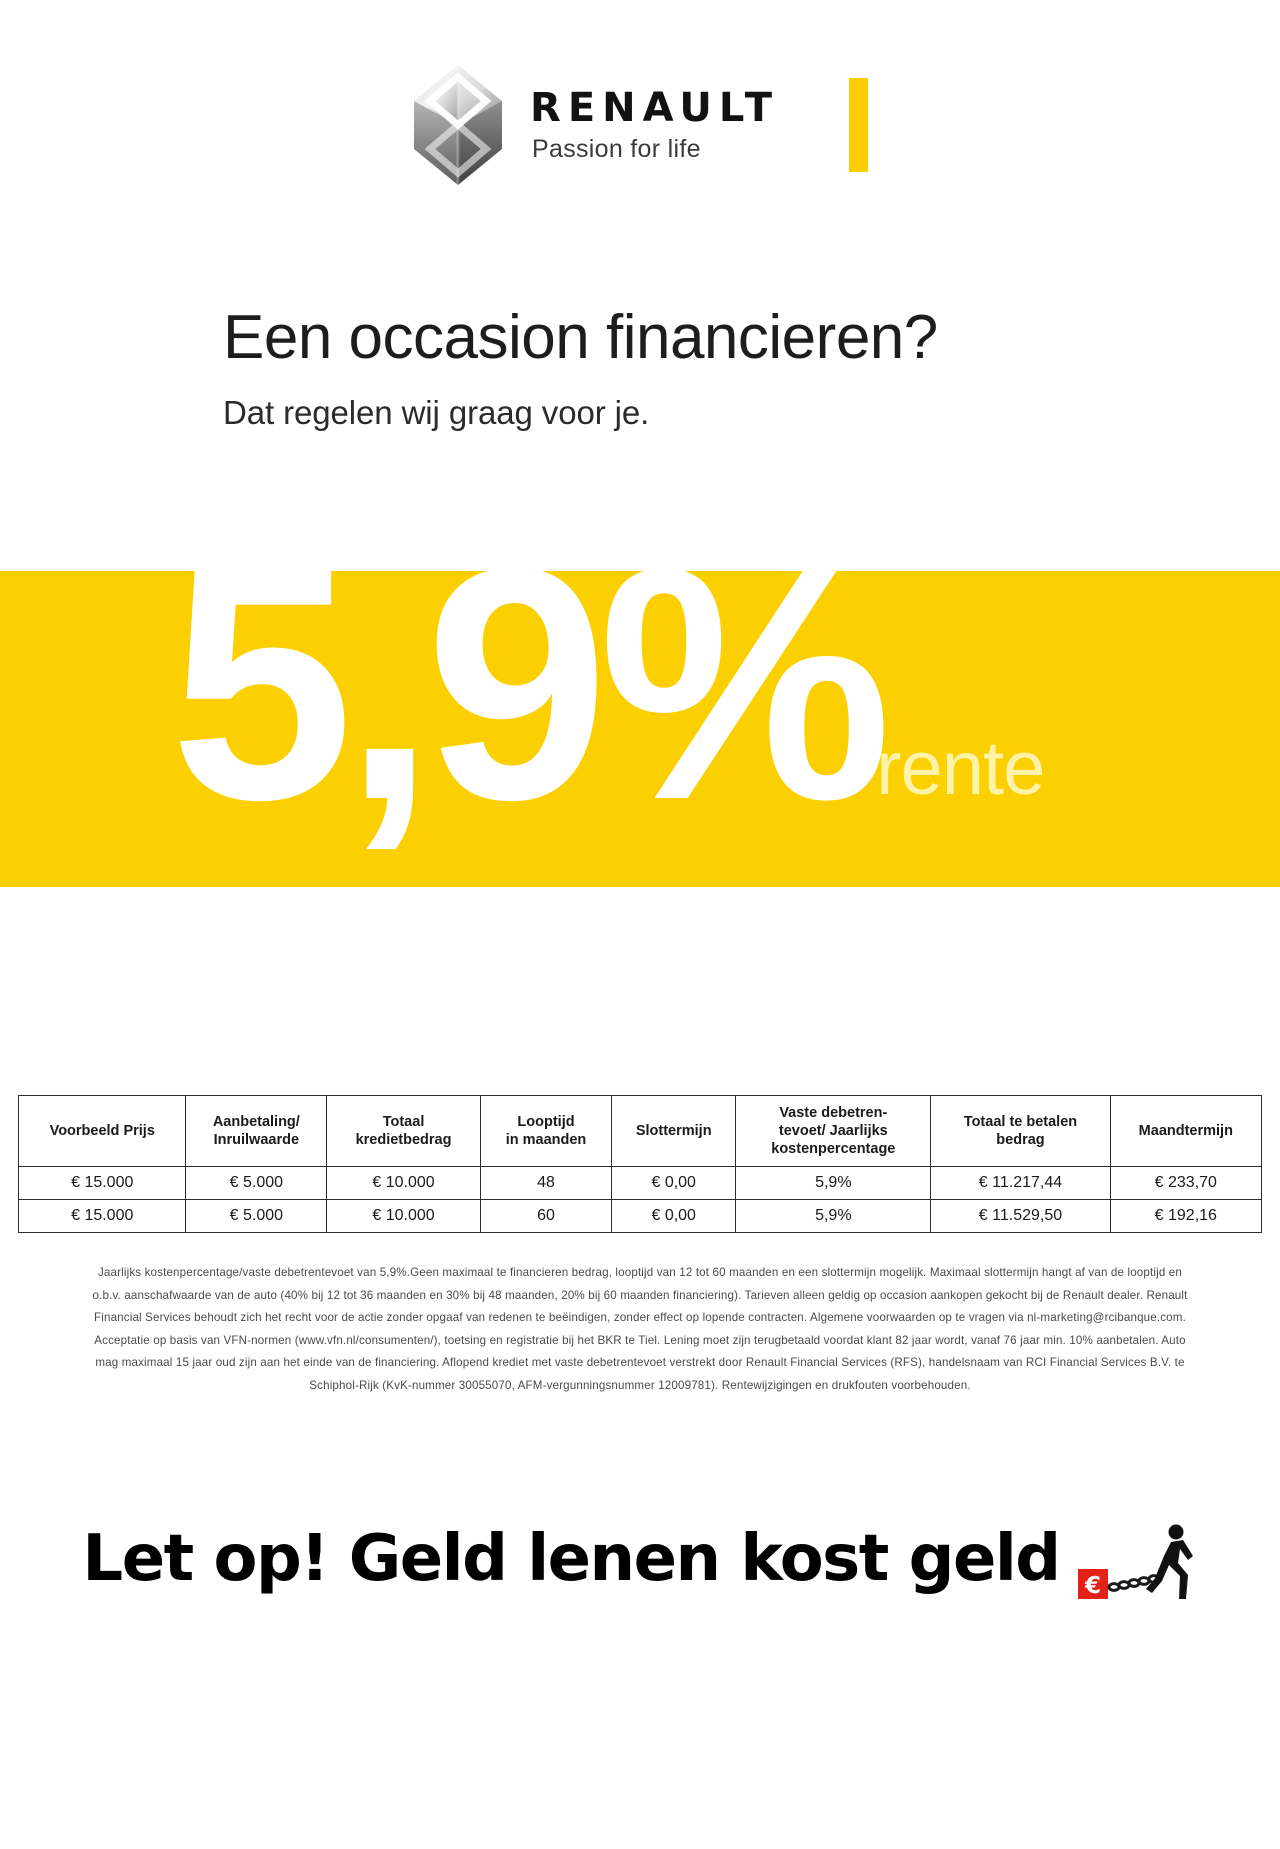 The image size is (1280, 1849). Describe the element at coordinates (1186, 1183) in the screenshot. I see `table-cell: € 233,70` at that location.